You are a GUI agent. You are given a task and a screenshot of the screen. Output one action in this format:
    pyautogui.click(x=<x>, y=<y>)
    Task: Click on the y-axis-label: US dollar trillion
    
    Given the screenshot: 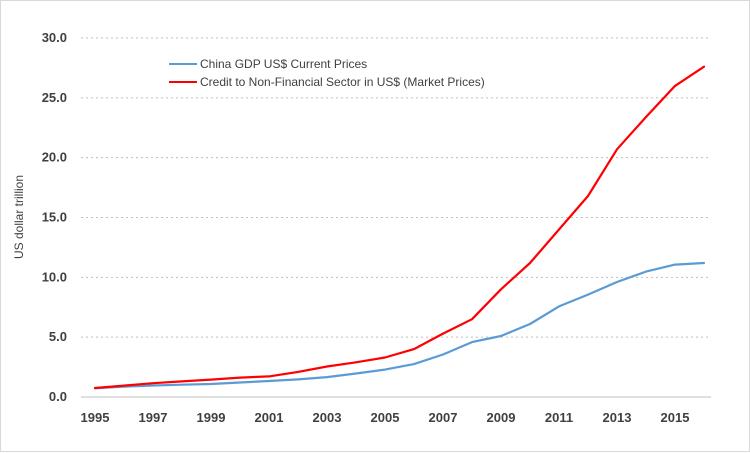 What is the action you would take?
    pyautogui.click(x=19, y=217)
    